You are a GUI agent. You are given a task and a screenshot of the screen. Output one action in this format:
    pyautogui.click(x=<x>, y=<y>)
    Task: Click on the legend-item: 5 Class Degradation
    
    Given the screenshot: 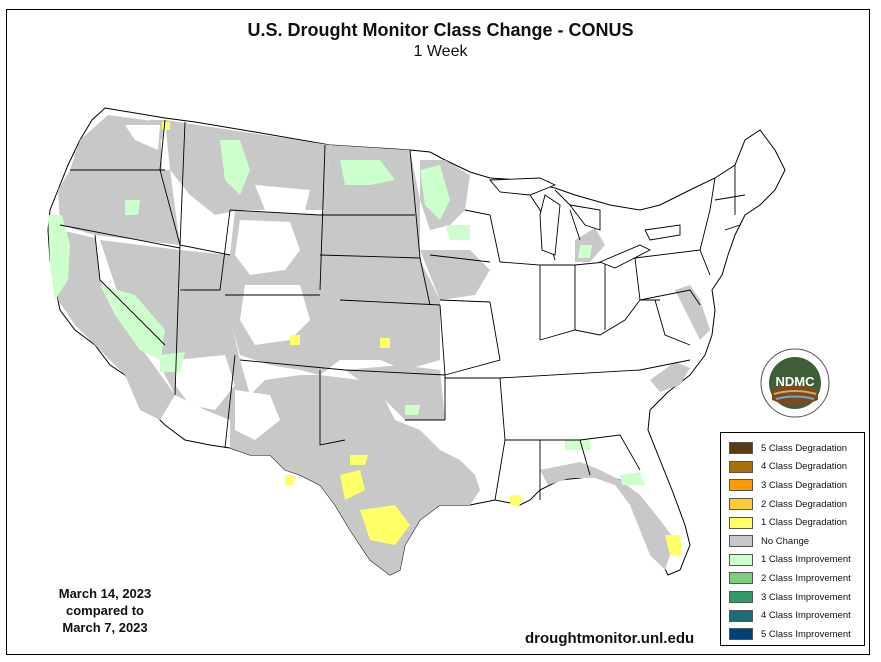 What is the action you would take?
    pyautogui.click(x=796, y=448)
    